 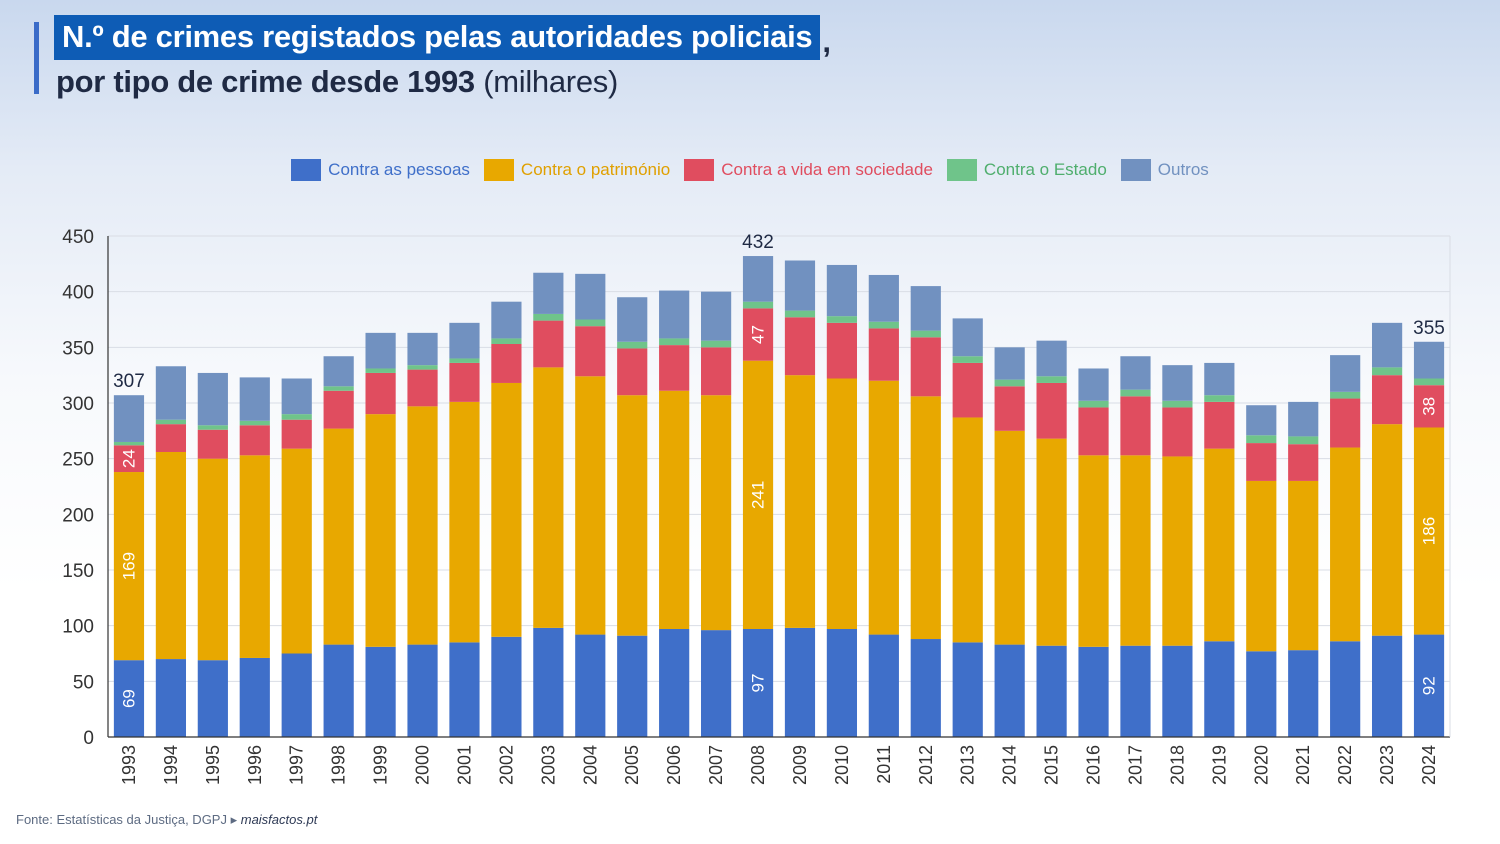 I want to click on bar-sociedade-2006, so click(x=674, y=368).